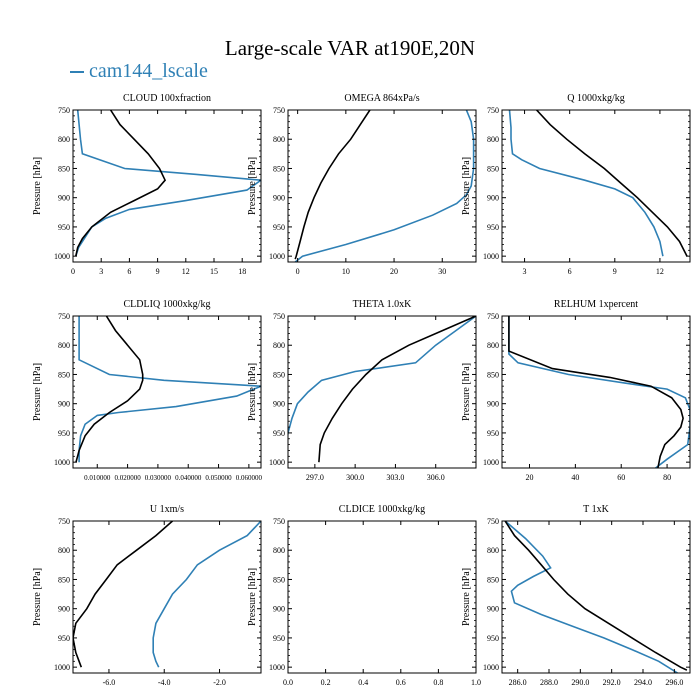 This screenshot has height=700, width=700. Describe the element at coordinates (346, 271) in the screenshot. I see `x-tick-label: 10` at that location.